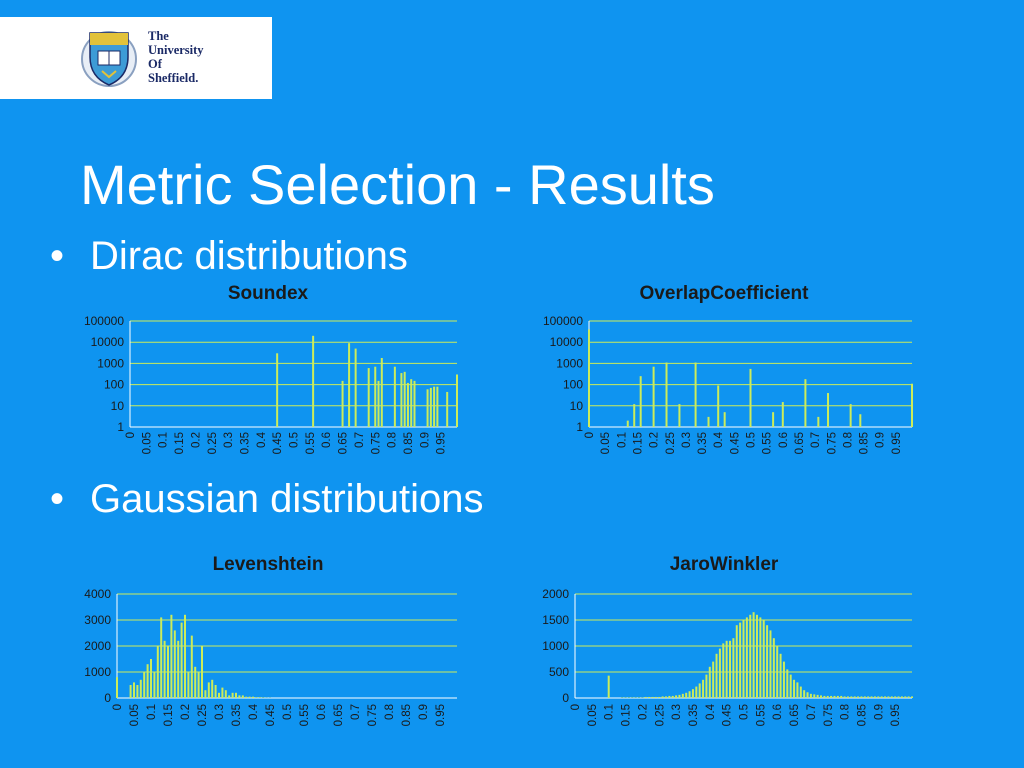 The height and width of the screenshot is (768, 1024). I want to click on chart-title: JaroWinkler, so click(724, 564).